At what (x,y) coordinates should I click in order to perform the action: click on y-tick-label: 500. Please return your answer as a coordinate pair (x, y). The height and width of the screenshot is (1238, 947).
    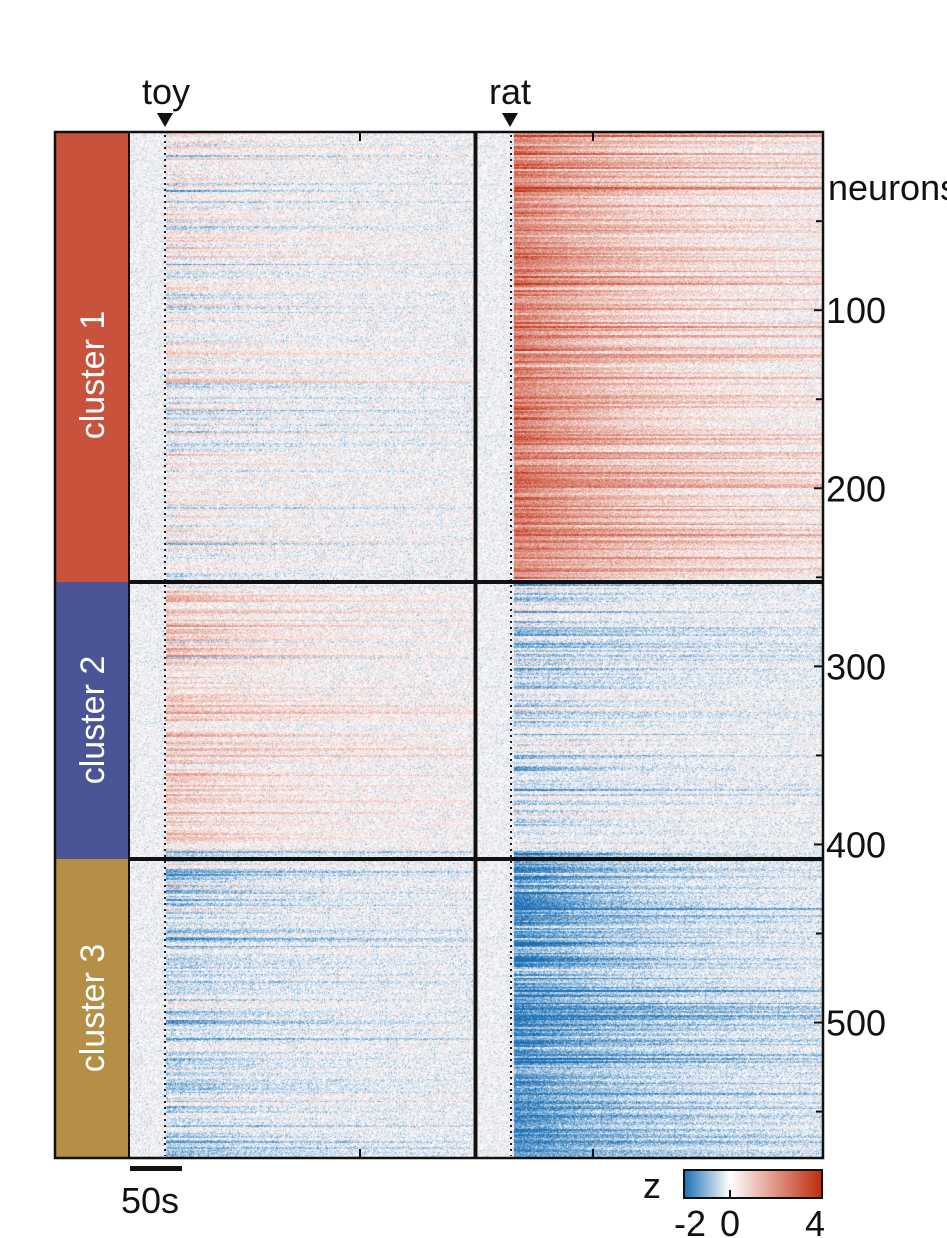
    Looking at the image, I should click on (856, 1023).